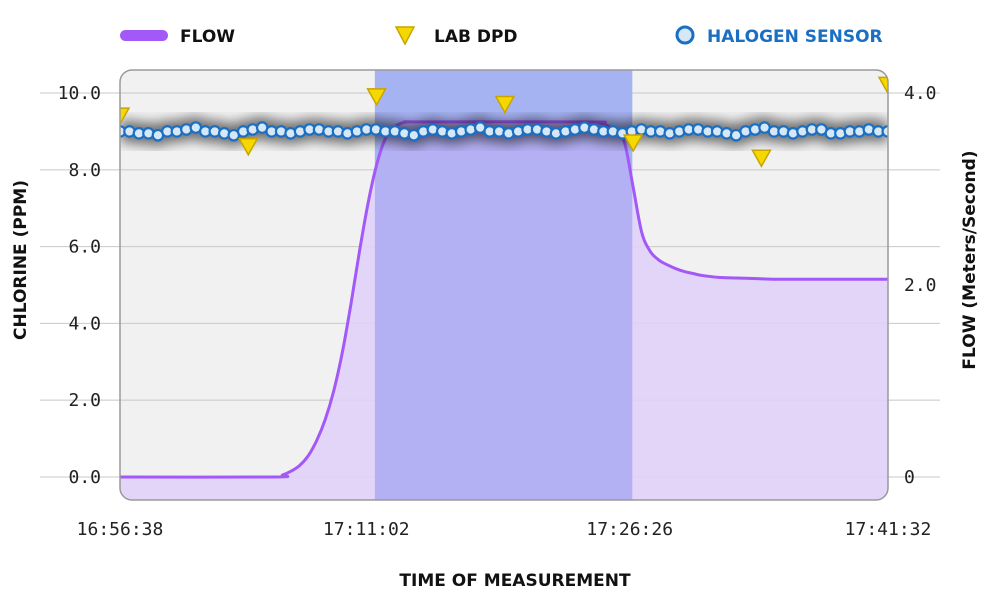 This screenshot has width=1000, height=600. I want to click on sensor-points, so click(504, 131).